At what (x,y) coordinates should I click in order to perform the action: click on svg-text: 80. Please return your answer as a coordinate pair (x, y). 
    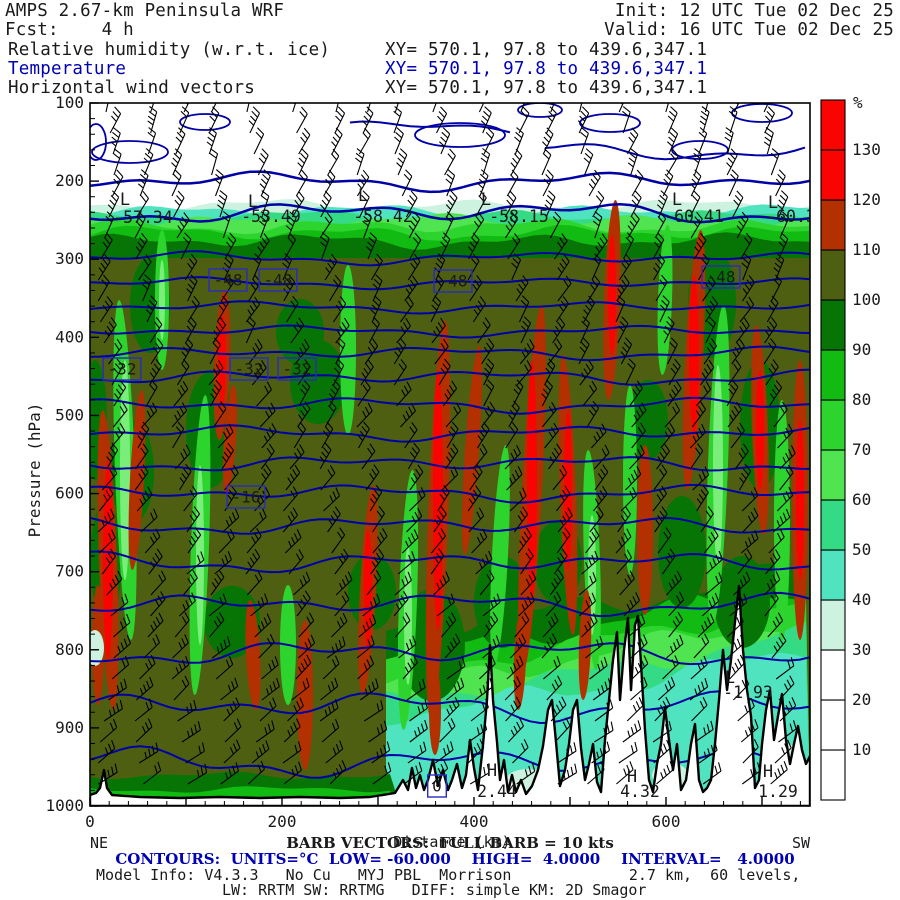
    Looking at the image, I should click on (861, 399).